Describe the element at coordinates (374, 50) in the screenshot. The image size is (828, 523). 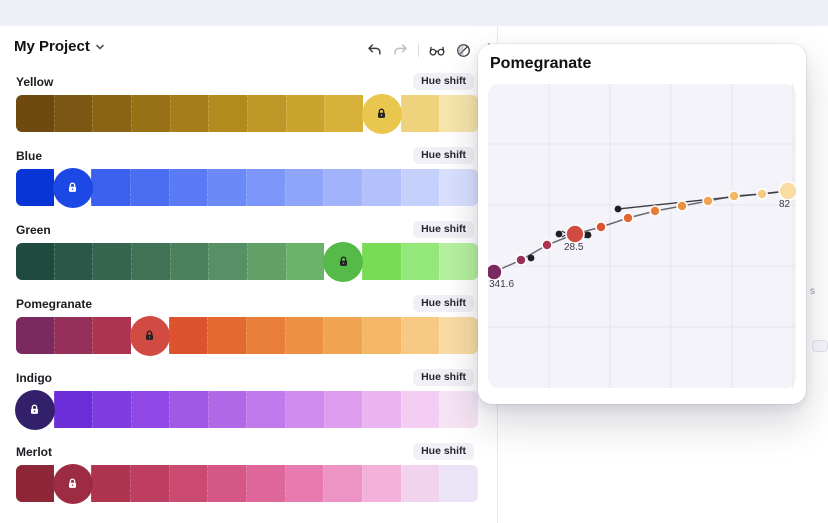
I see `undo-button` at that location.